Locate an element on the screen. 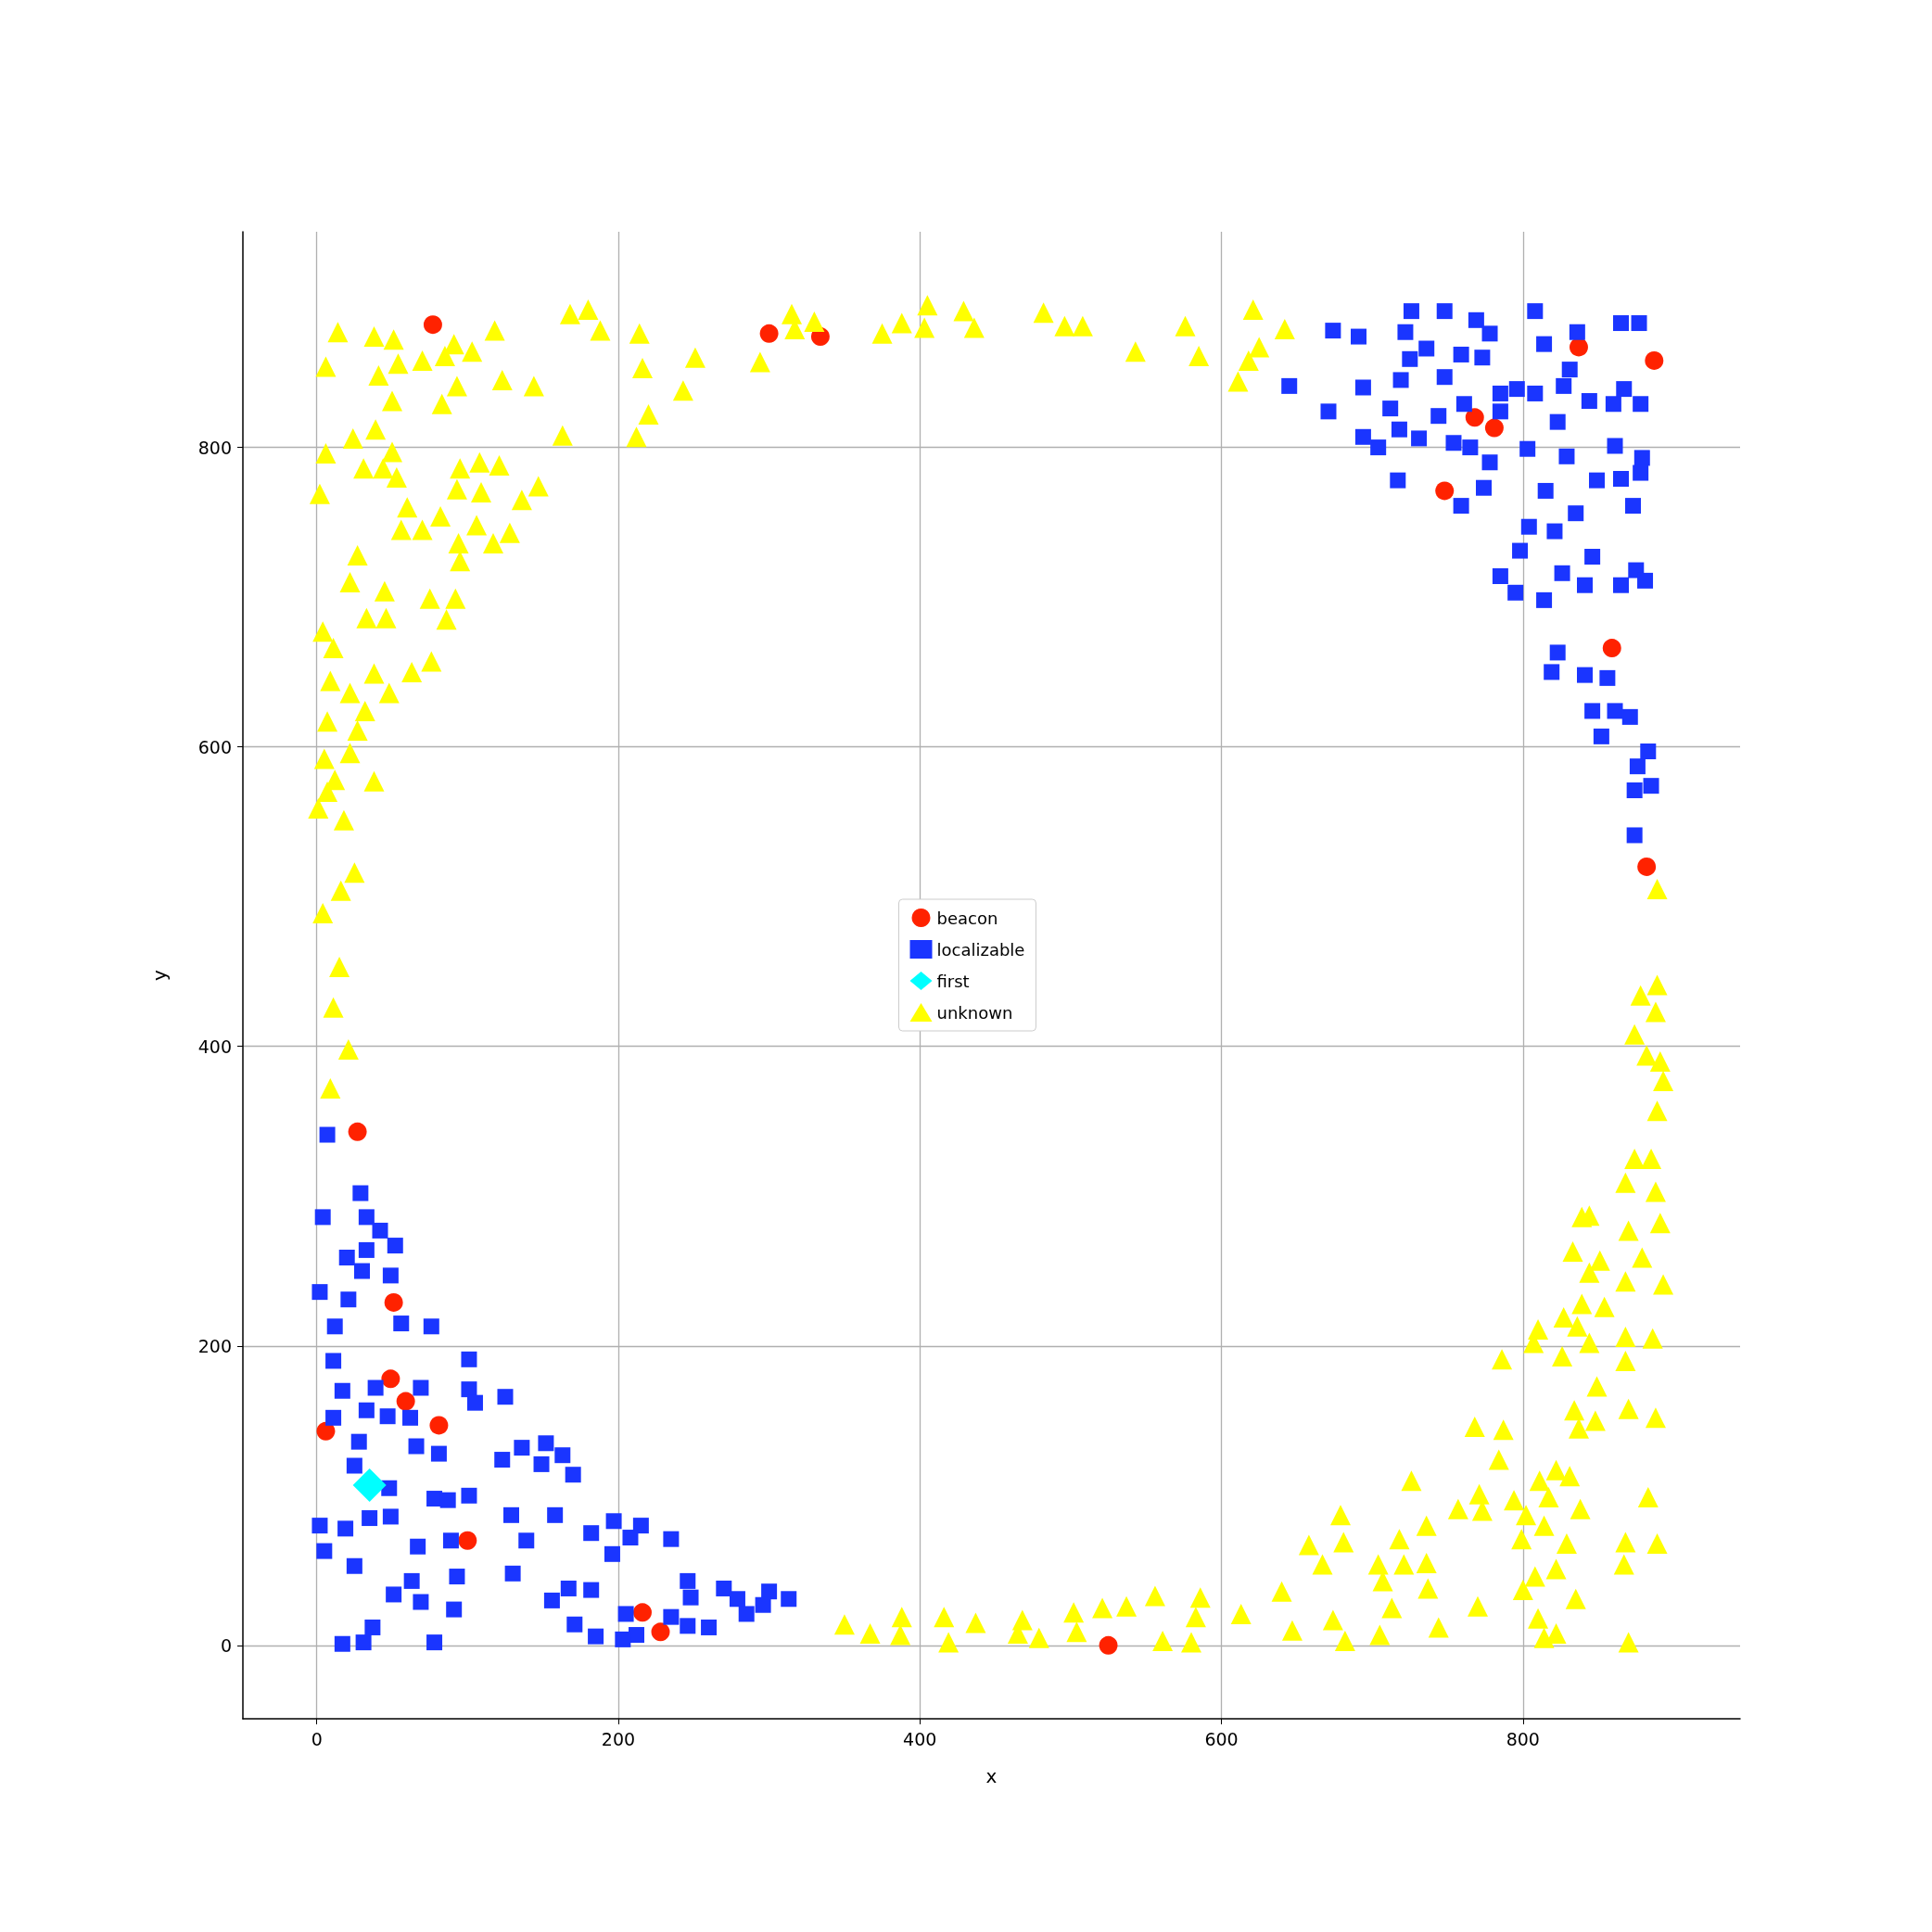 This screenshot has height=1932, width=1932. legend-label: first is located at coordinates (953, 981).